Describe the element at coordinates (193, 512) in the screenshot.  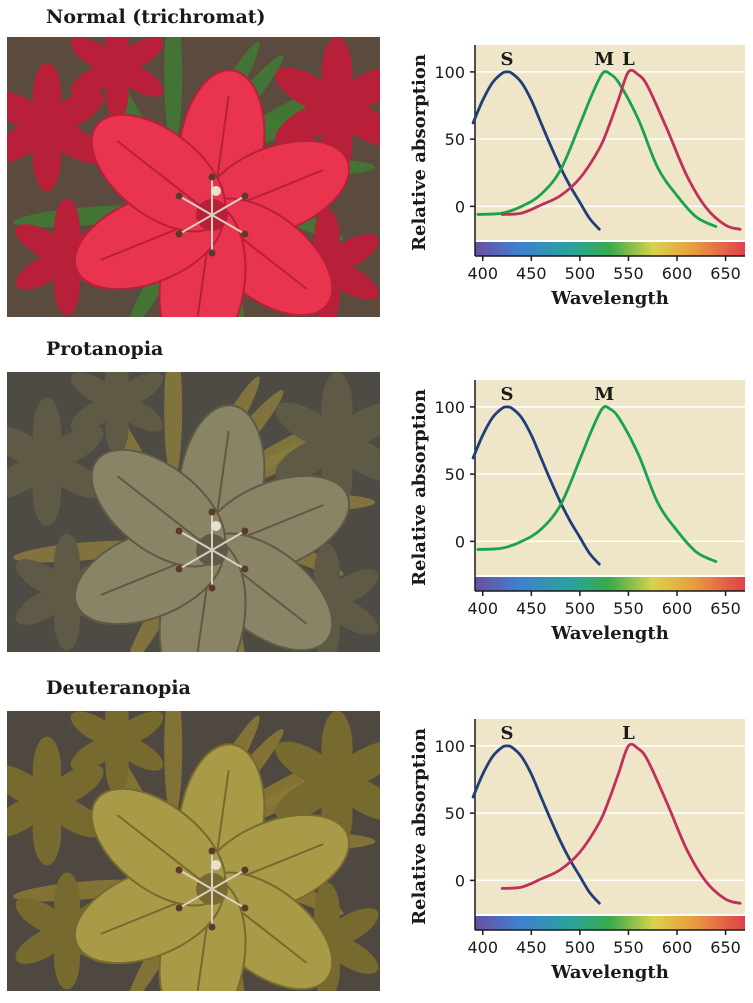
I see `lily-photo-protanopia` at that location.